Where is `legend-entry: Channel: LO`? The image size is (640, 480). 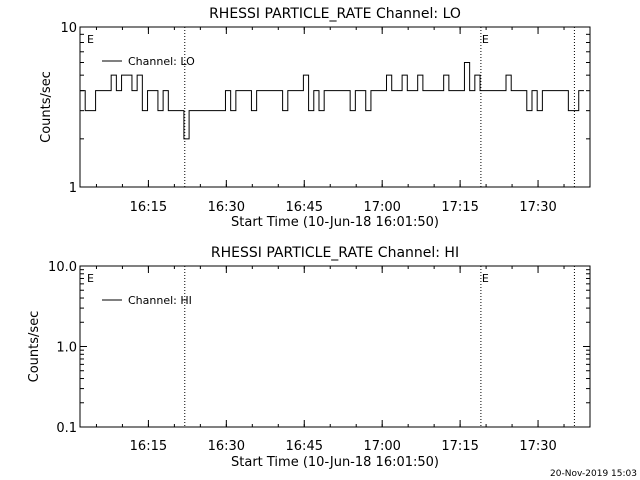
legend-entry: Channel: LO is located at coordinates (161, 61).